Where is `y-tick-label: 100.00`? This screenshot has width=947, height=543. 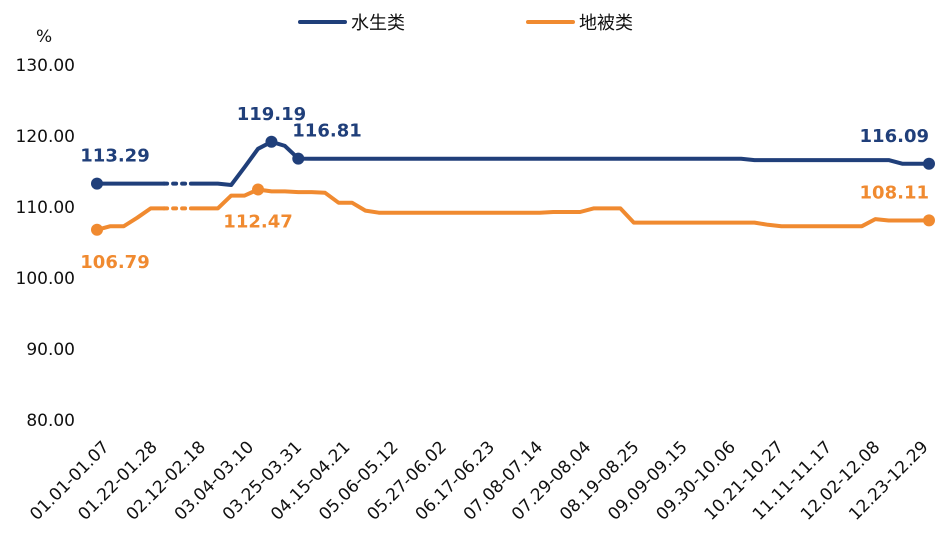
y-tick-label: 100.00 is located at coordinates (45, 279).